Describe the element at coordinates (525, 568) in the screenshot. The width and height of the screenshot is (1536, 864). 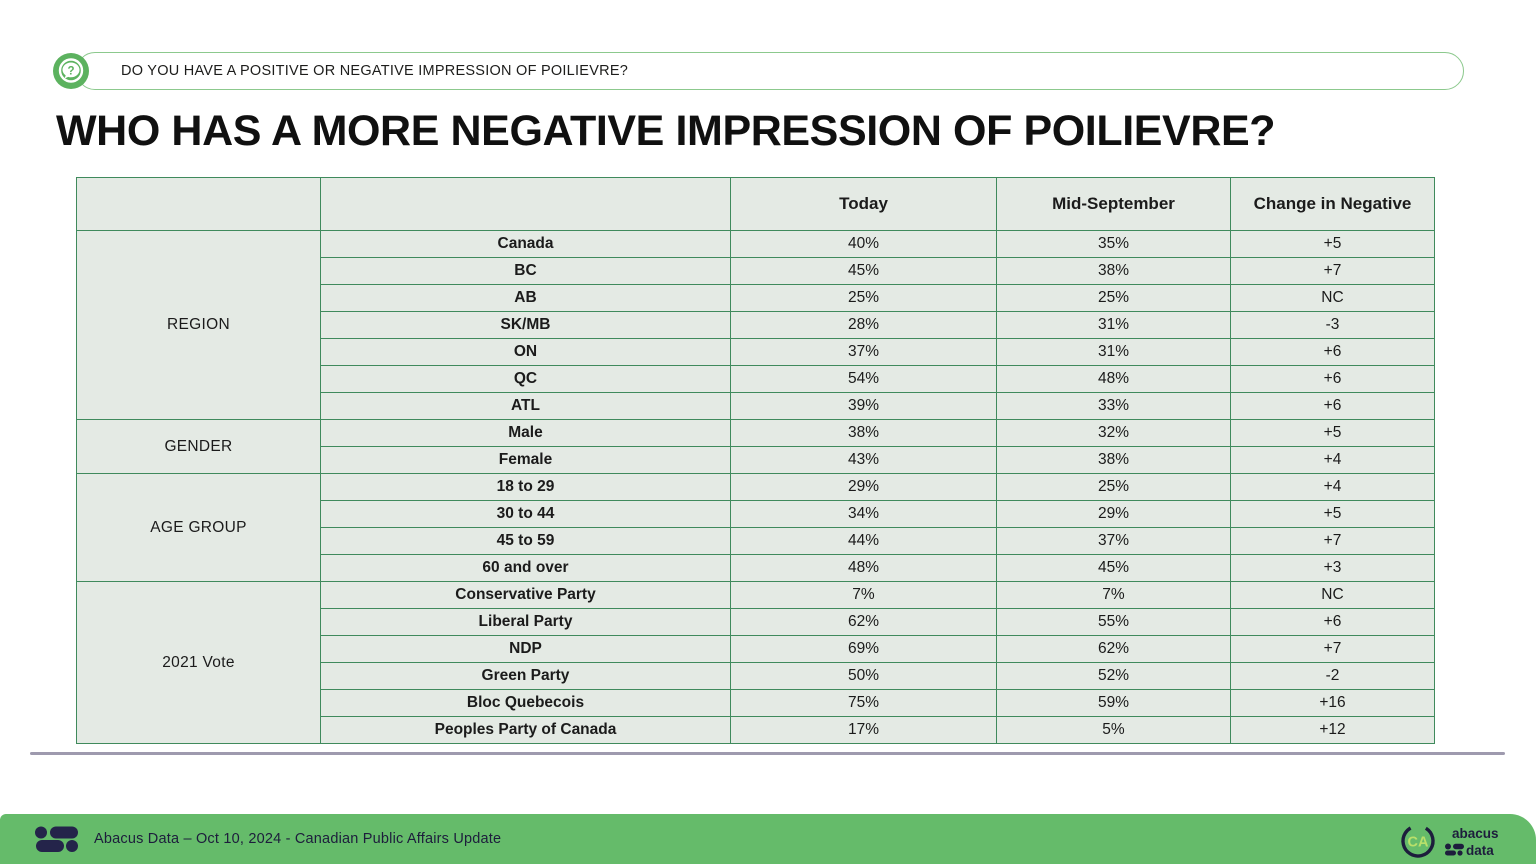
I see `row-label: 60 and over` at that location.